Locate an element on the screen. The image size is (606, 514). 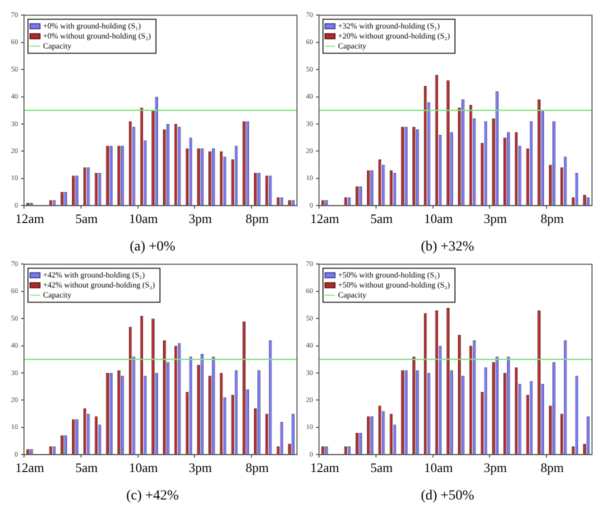
text: (d) +50% is located at coordinates (447, 496).